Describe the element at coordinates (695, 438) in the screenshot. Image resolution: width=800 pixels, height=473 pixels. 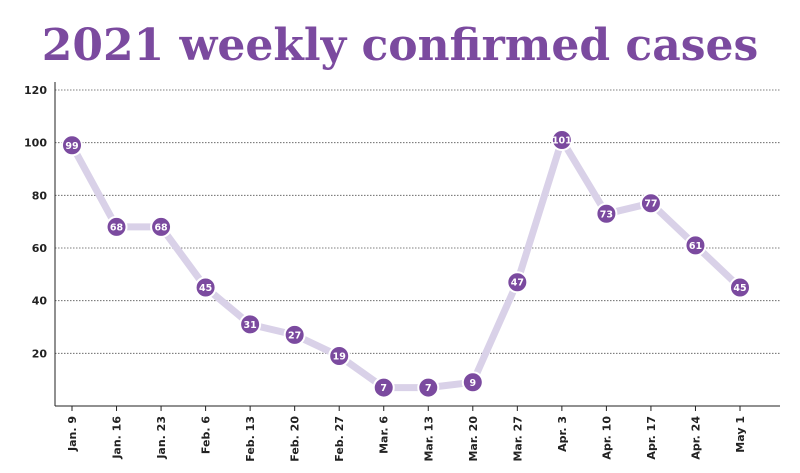
I see `x-tick-label-14: Apr. 24` at that location.